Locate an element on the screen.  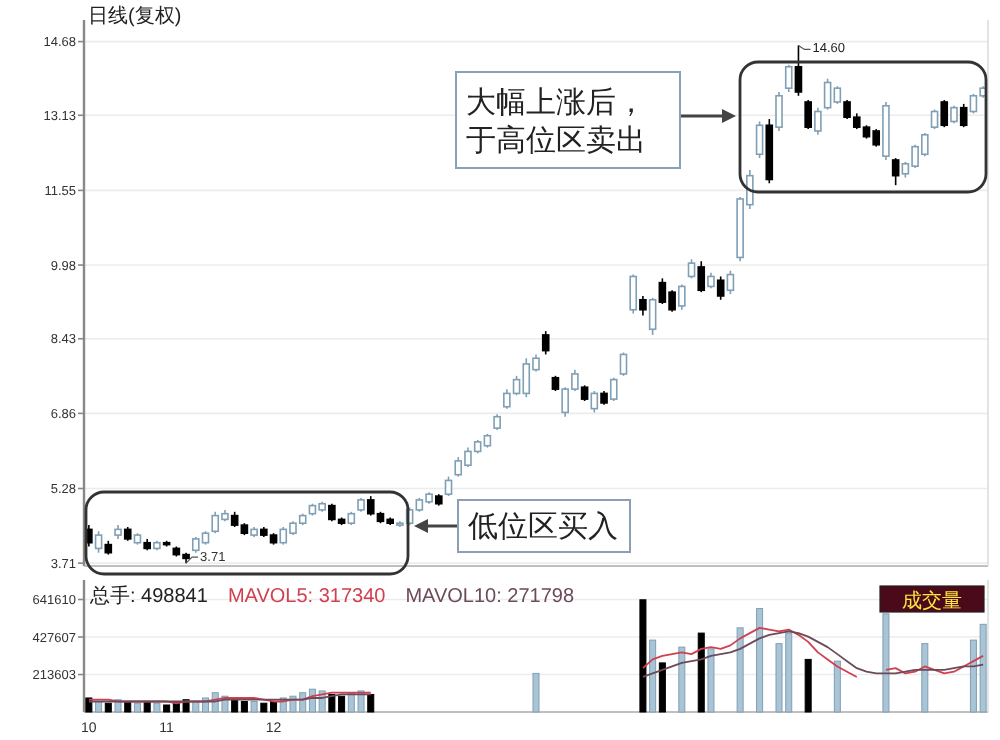
annotation: 低位区买入 is located at coordinates (543, 526).